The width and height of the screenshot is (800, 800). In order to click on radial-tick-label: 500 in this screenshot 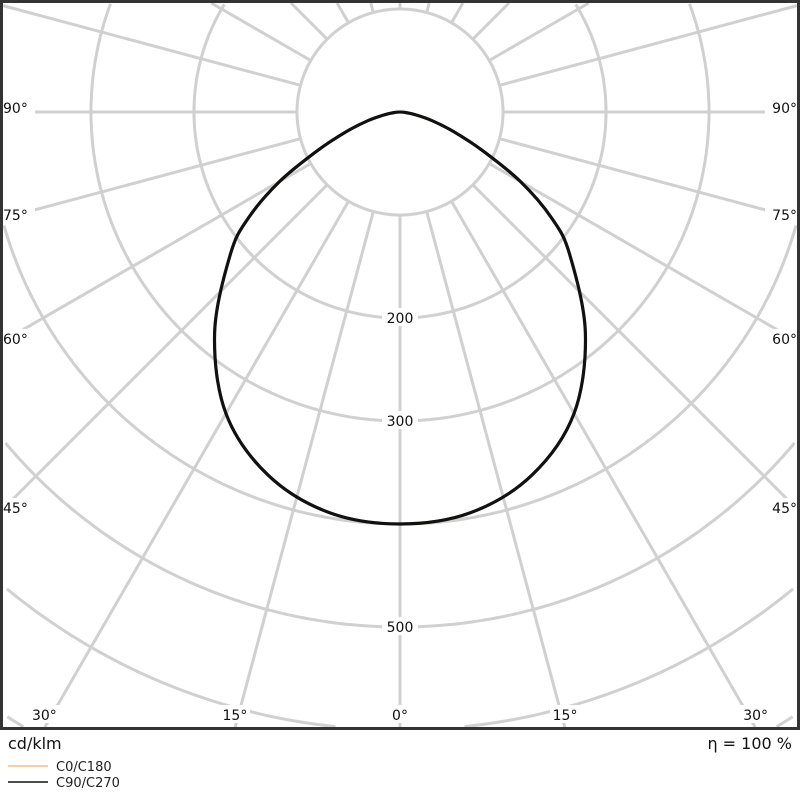, I will do `click(400, 628)`.